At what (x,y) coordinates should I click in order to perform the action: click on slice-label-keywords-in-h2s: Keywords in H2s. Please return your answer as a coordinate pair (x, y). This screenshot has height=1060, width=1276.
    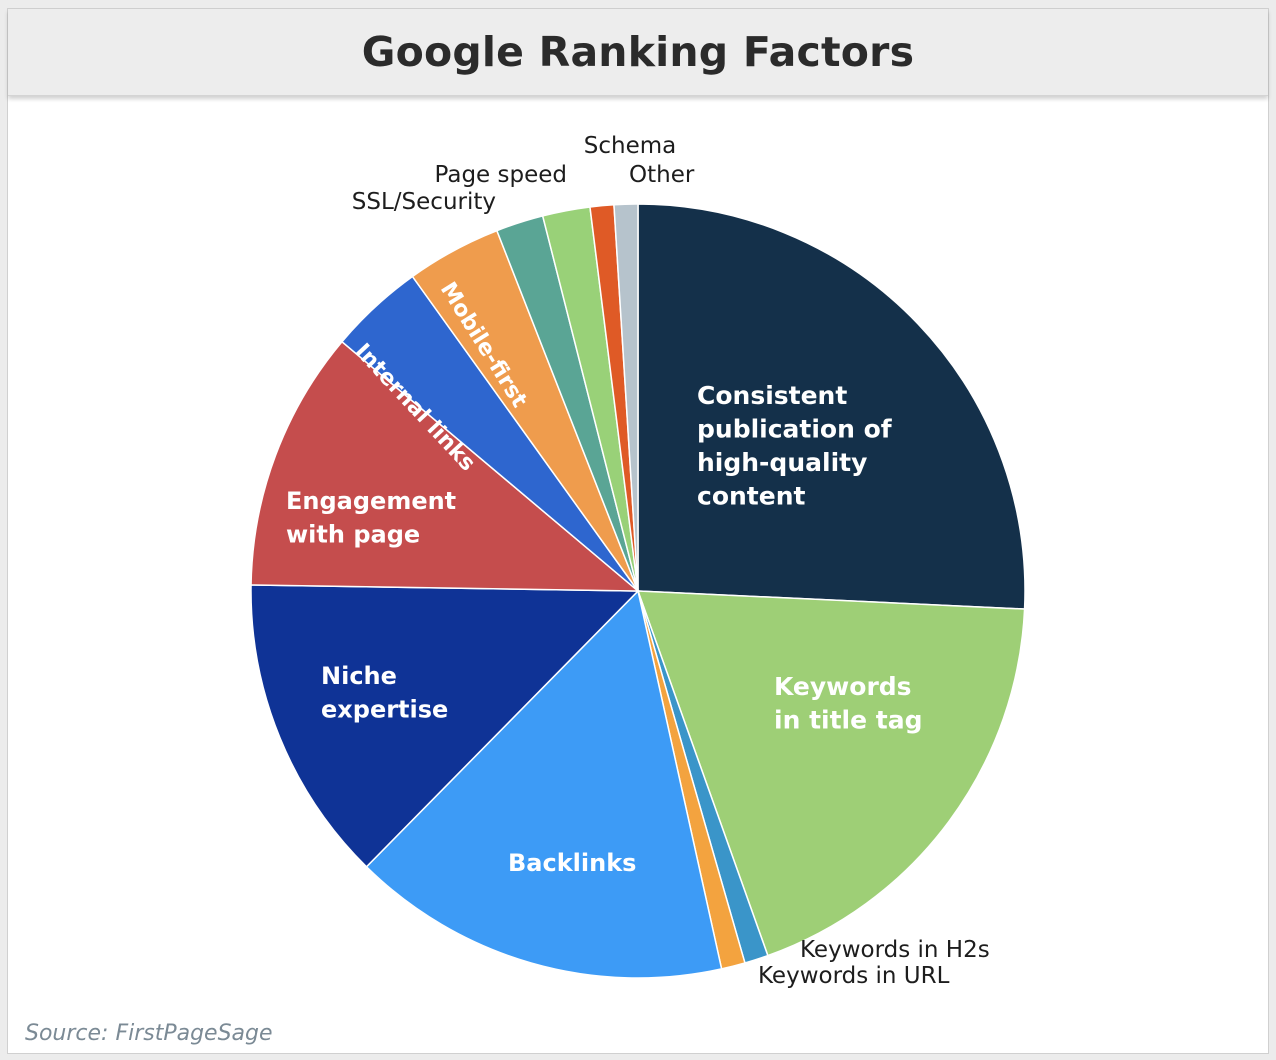
    Looking at the image, I should click on (895, 950).